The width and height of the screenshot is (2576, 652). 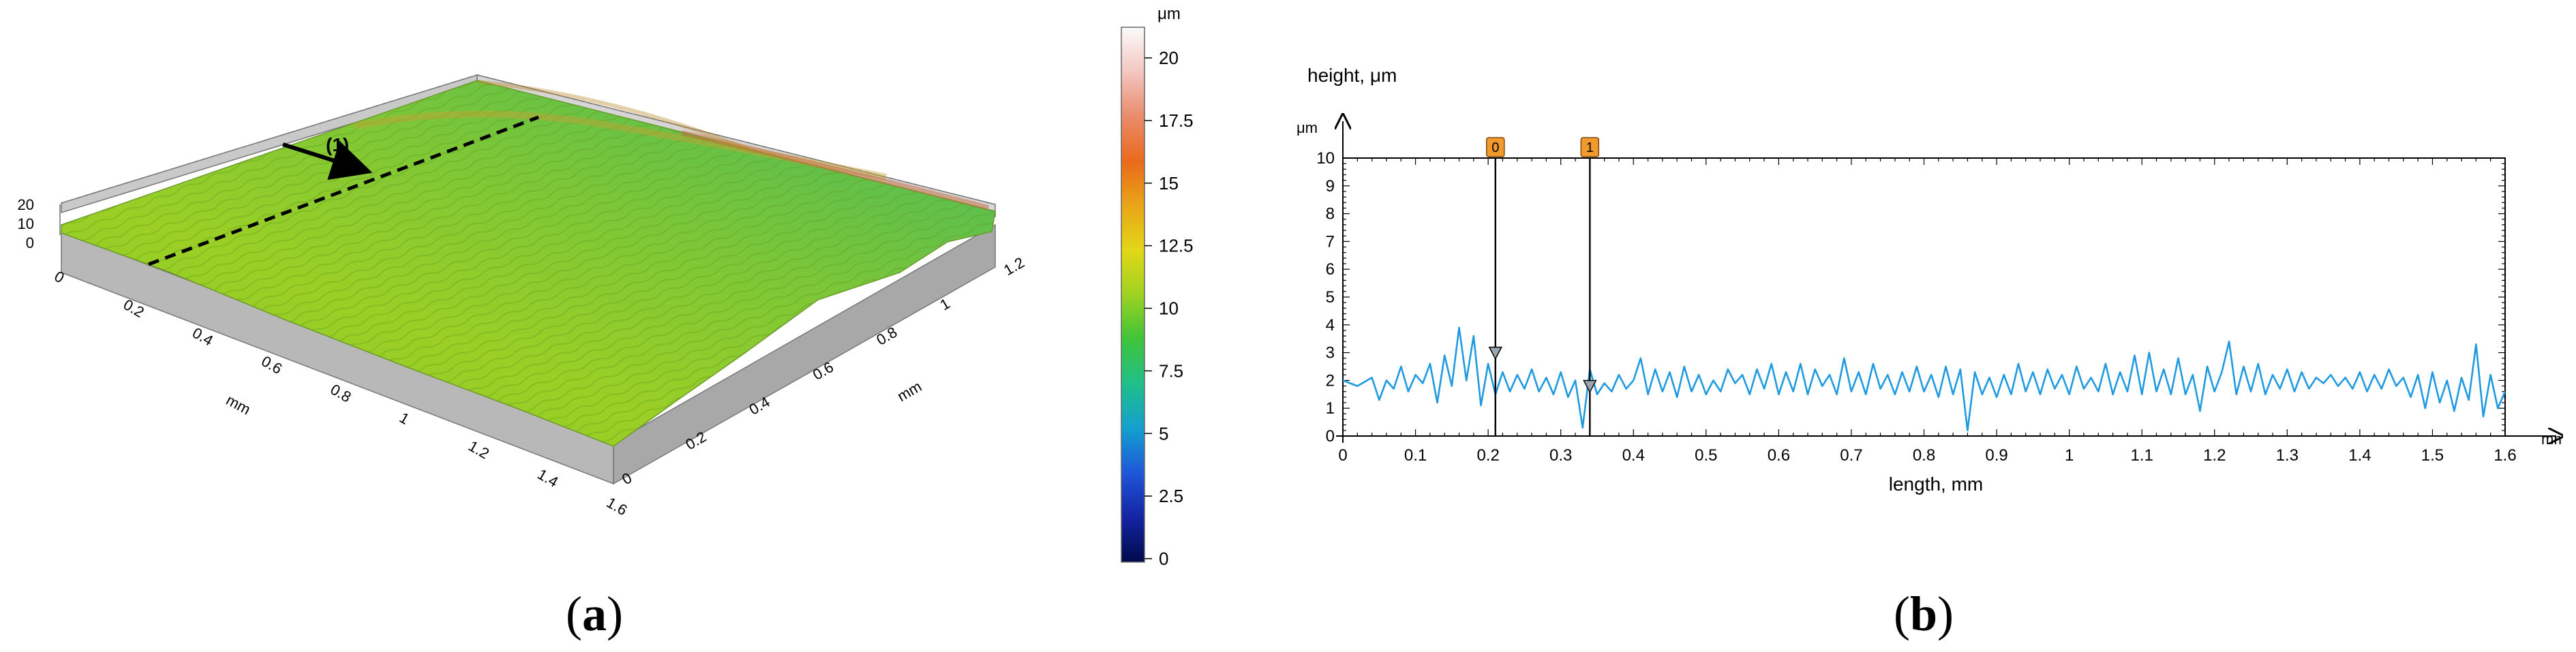 I want to click on colorbar-tick-label: 0, so click(x=1163, y=558).